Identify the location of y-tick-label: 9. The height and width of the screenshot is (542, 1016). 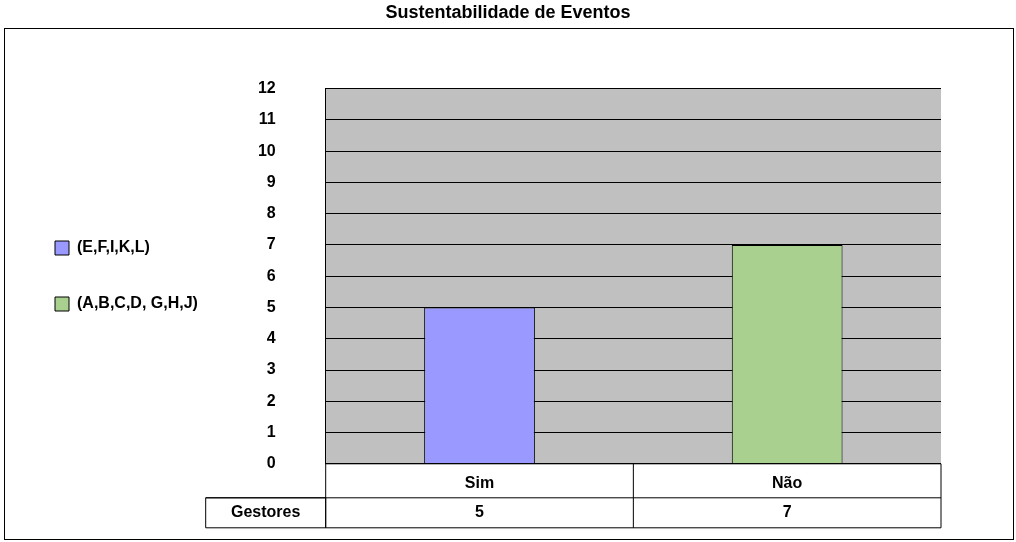
(271, 181).